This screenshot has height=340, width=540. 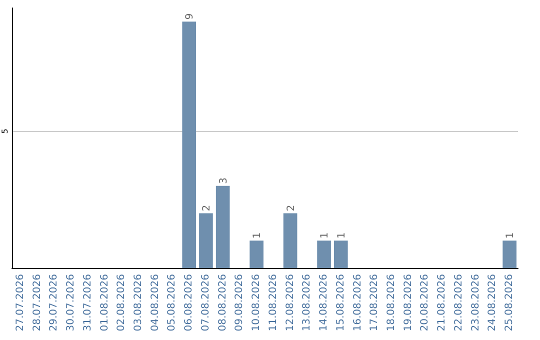 What do you see at coordinates (155, 303) in the screenshot?
I see `x-tick-label: 04.08.2026` at bounding box center [155, 303].